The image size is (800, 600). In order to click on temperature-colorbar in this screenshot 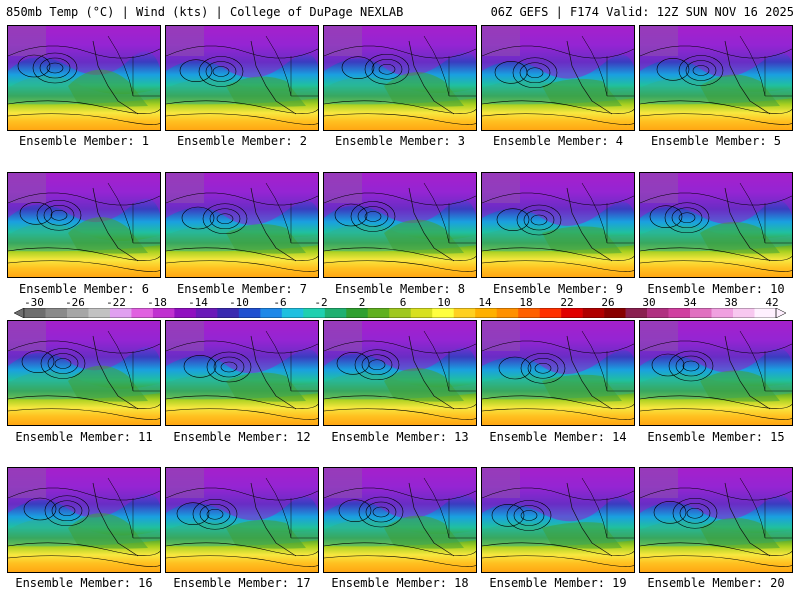, I will do `click(400, 313)`.